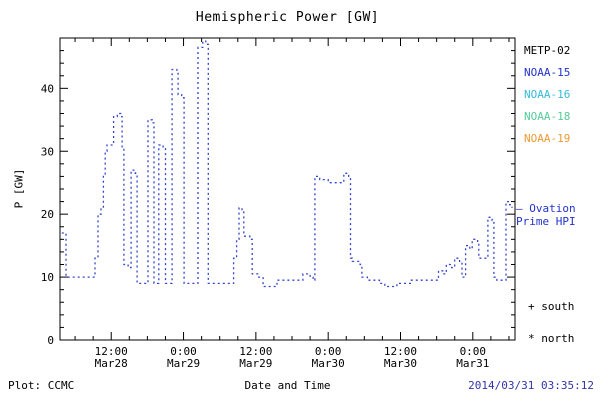  Describe the element at coordinates (547, 50) in the screenshot. I see `legend-item-metp02: METP-02` at that location.